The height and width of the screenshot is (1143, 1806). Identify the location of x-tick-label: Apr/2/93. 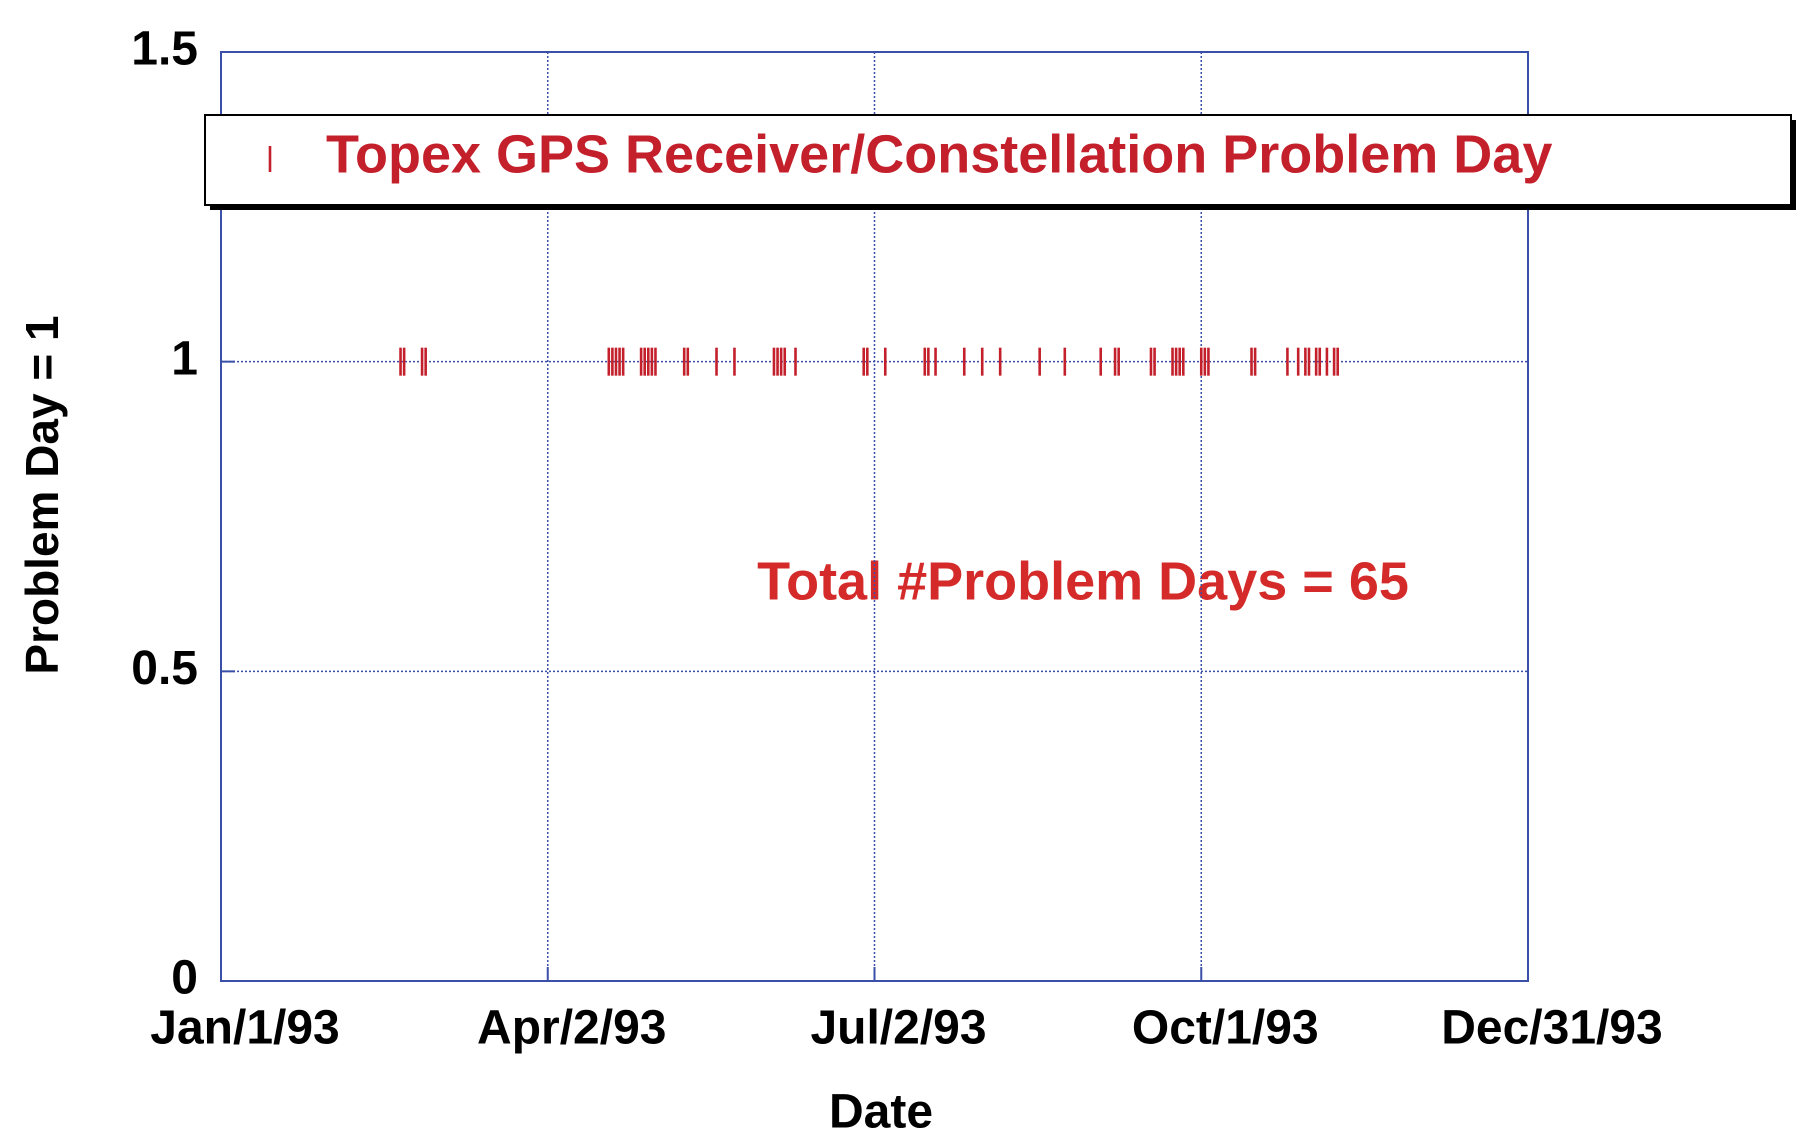
(571, 1028).